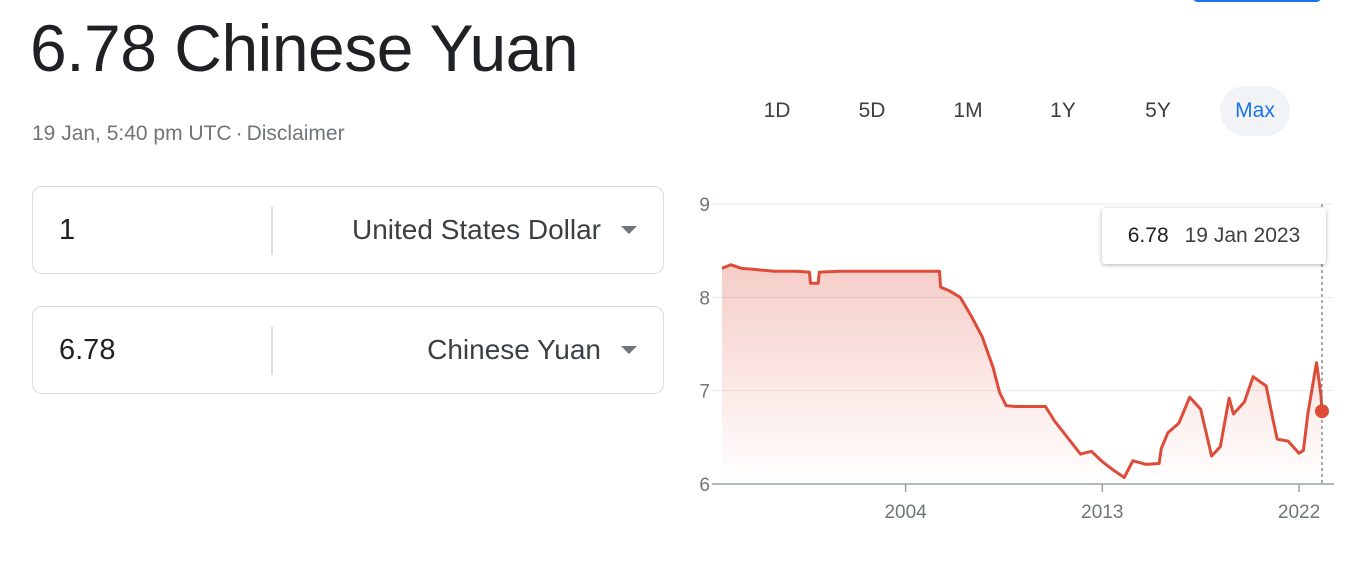 This screenshot has width=1362, height=562. Describe the element at coordinates (87, 349) in the screenshot. I see `to-amount-input: 6.78` at that location.